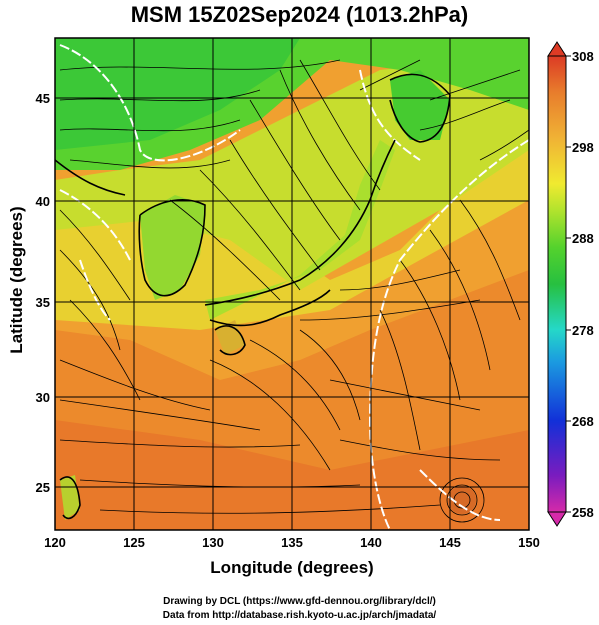 The image size is (599, 625). Describe the element at coordinates (292, 567) in the screenshot. I see `x-axis-label: Longitude (degrees)` at that location.